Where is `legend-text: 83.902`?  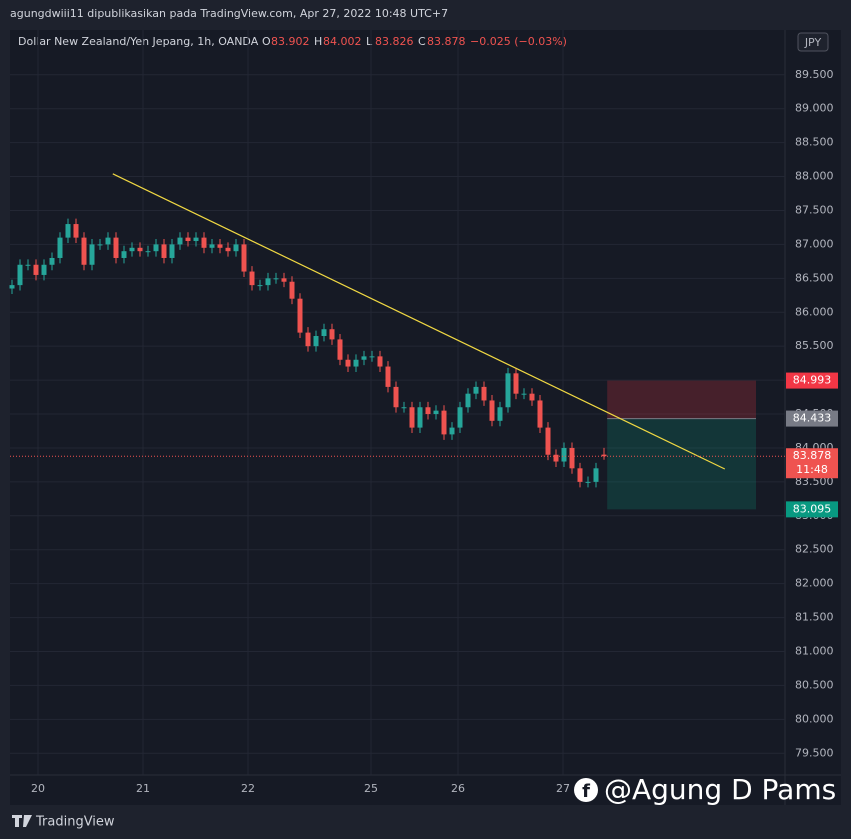
legend-text: 83.902 is located at coordinates (290, 41).